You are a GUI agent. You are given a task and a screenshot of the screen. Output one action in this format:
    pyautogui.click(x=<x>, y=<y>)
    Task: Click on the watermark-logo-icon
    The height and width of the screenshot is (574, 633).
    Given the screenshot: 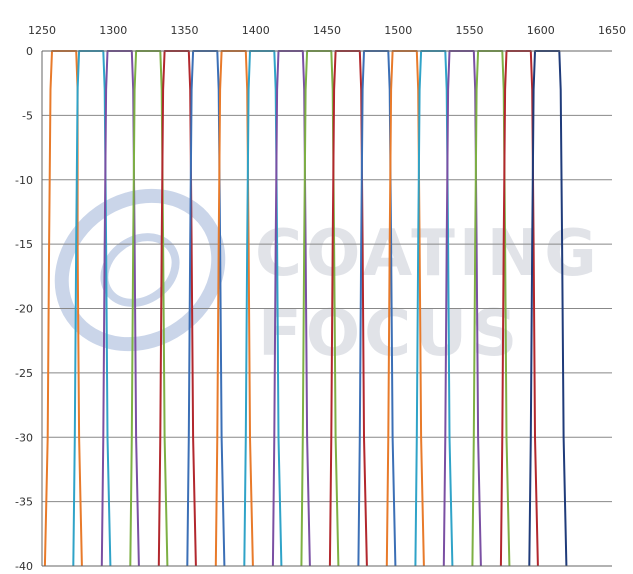 What is the action you would take?
    pyautogui.click(x=140, y=270)
    